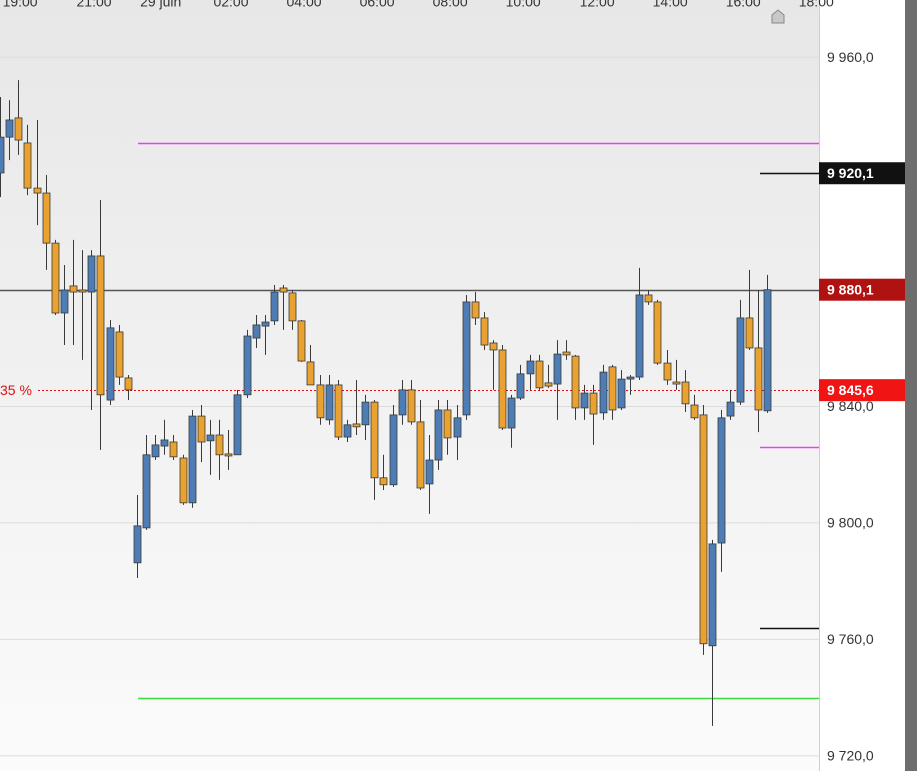  Describe the element at coordinates (20, 5) in the screenshot. I see `x-tick-label: 19:00` at that location.